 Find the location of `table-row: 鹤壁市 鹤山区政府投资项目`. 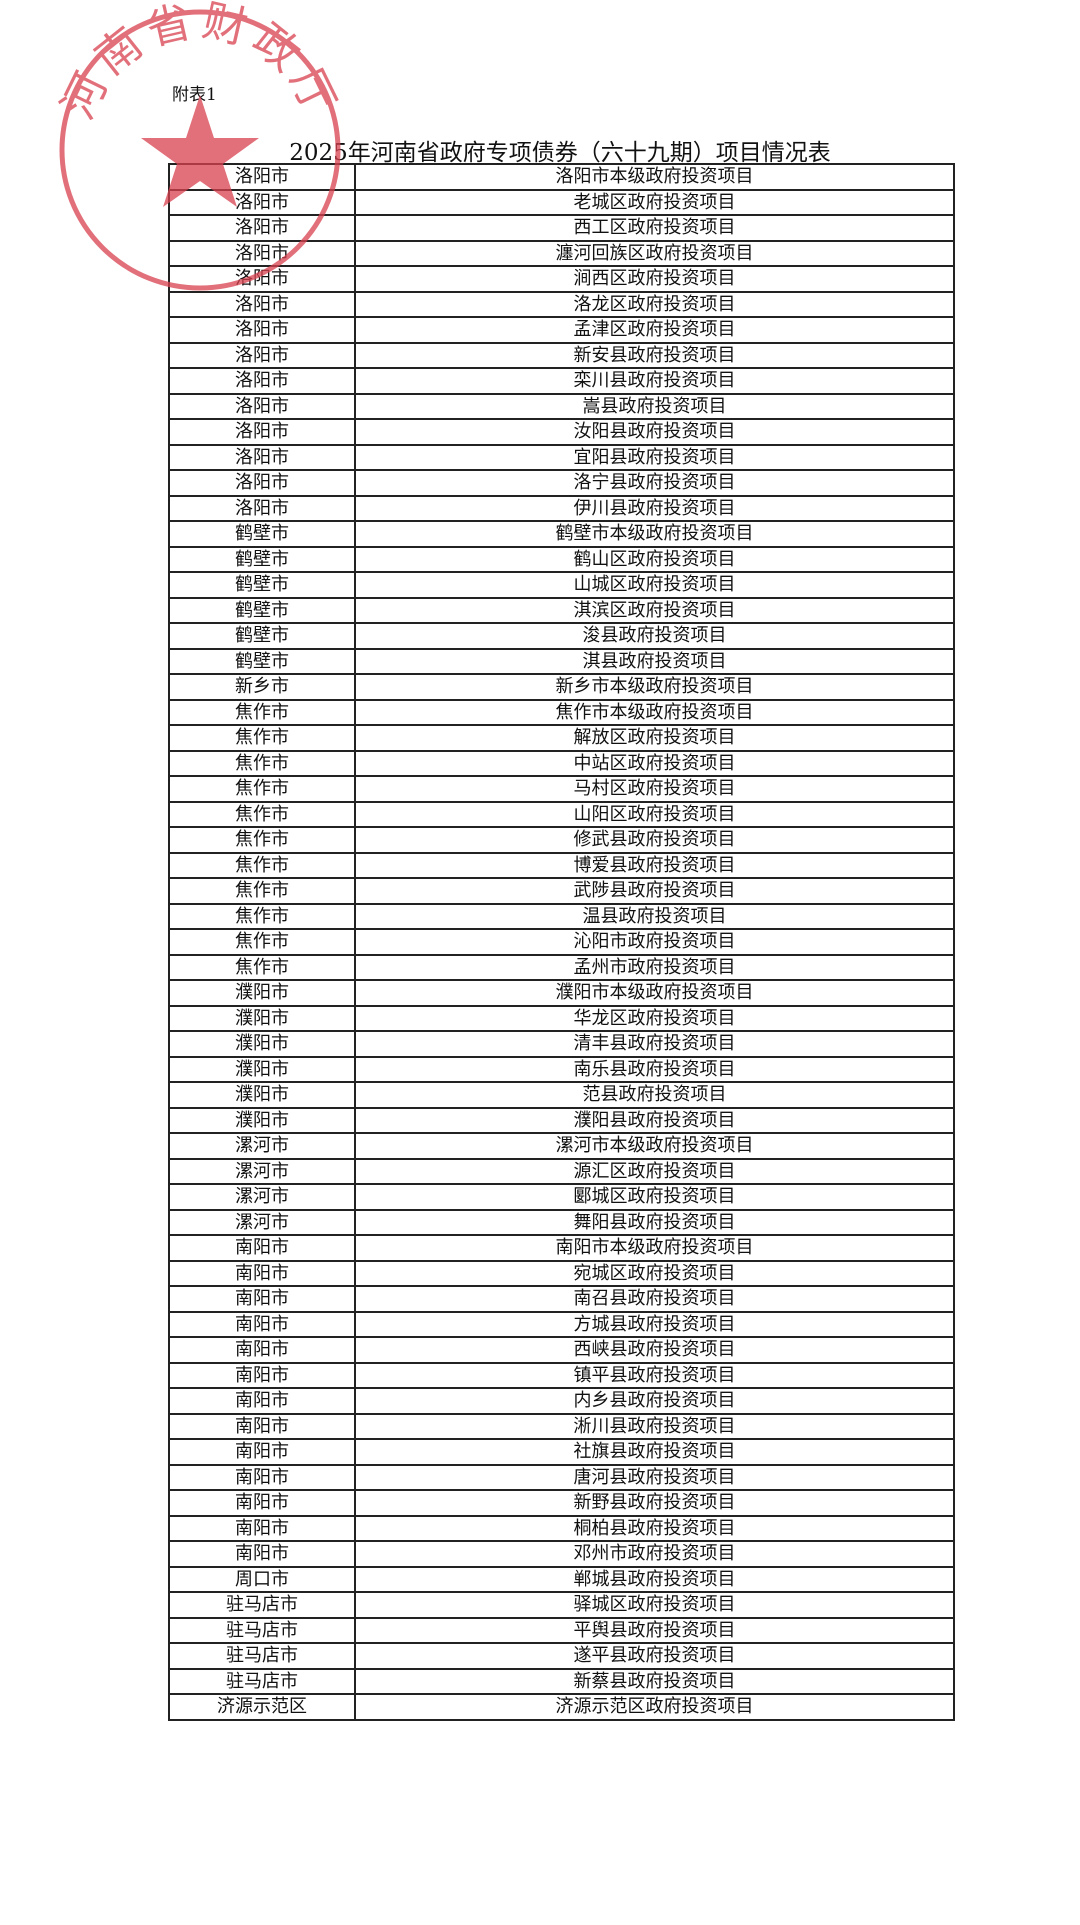

table-row: 鹤壁市 鹤山区政府投资项目 is located at coordinates (561, 559).